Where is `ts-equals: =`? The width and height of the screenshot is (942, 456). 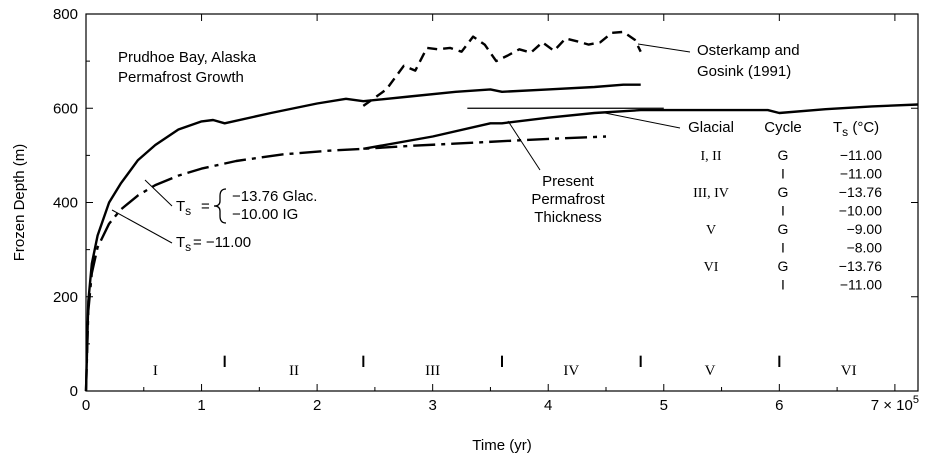 ts-equals: = is located at coordinates (205, 206).